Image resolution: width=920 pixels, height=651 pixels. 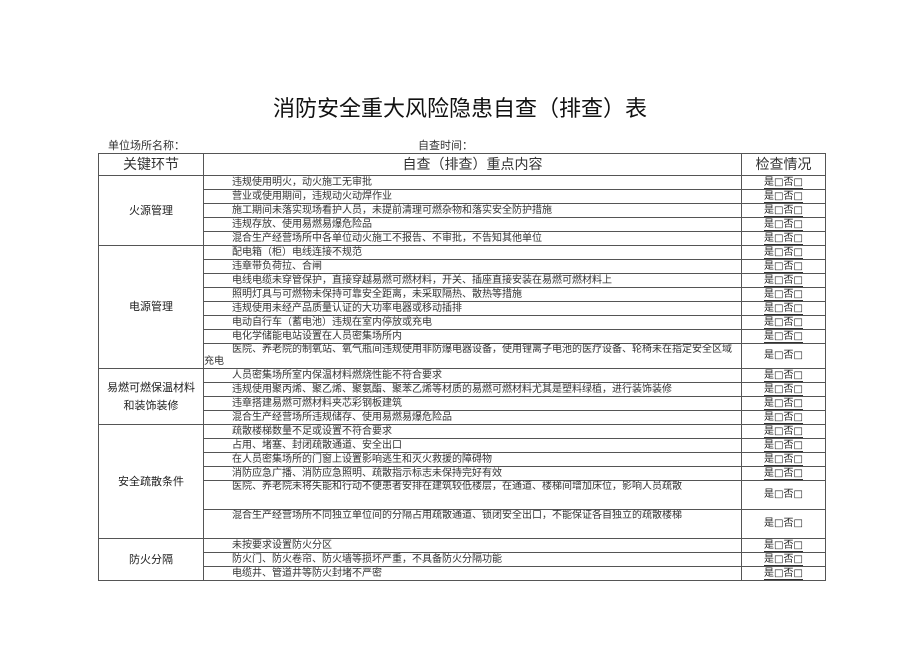 I want to click on table-row: 占用、堵塞、封闭疏散通道、安全出口 是□否□, so click(x=462, y=445).